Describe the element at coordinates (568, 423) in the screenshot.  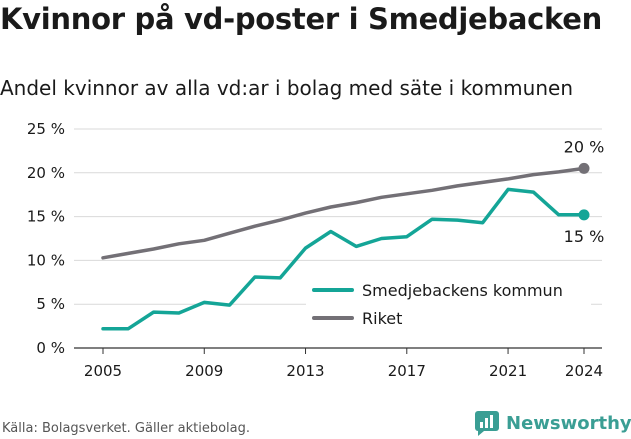
I see `brand-name: Newsworthy` at that location.